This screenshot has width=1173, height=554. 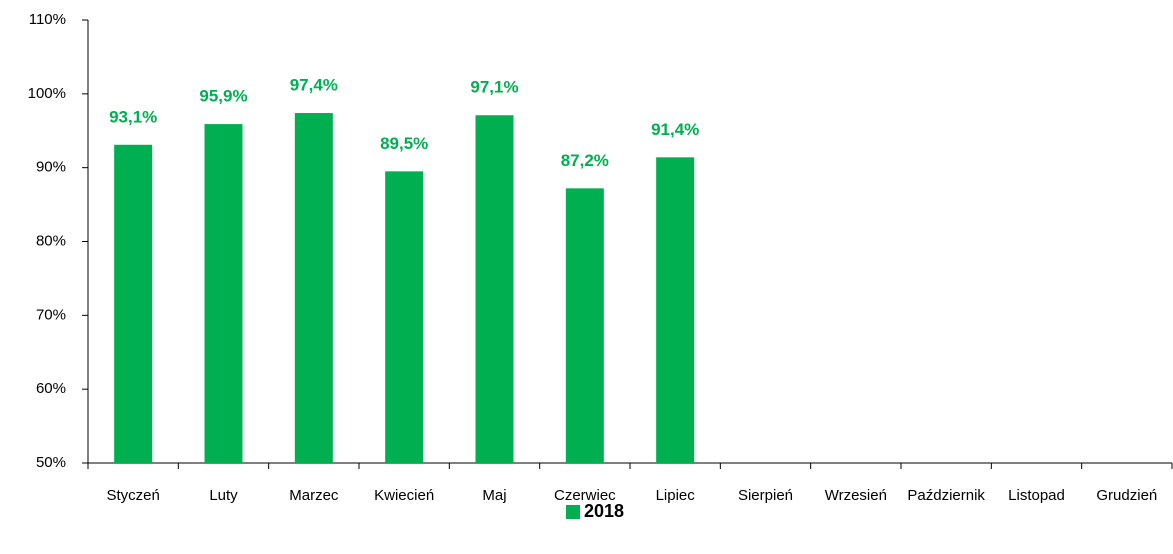 What do you see at coordinates (47, 93) in the screenshot?
I see `y-tick-label: 100%` at bounding box center [47, 93].